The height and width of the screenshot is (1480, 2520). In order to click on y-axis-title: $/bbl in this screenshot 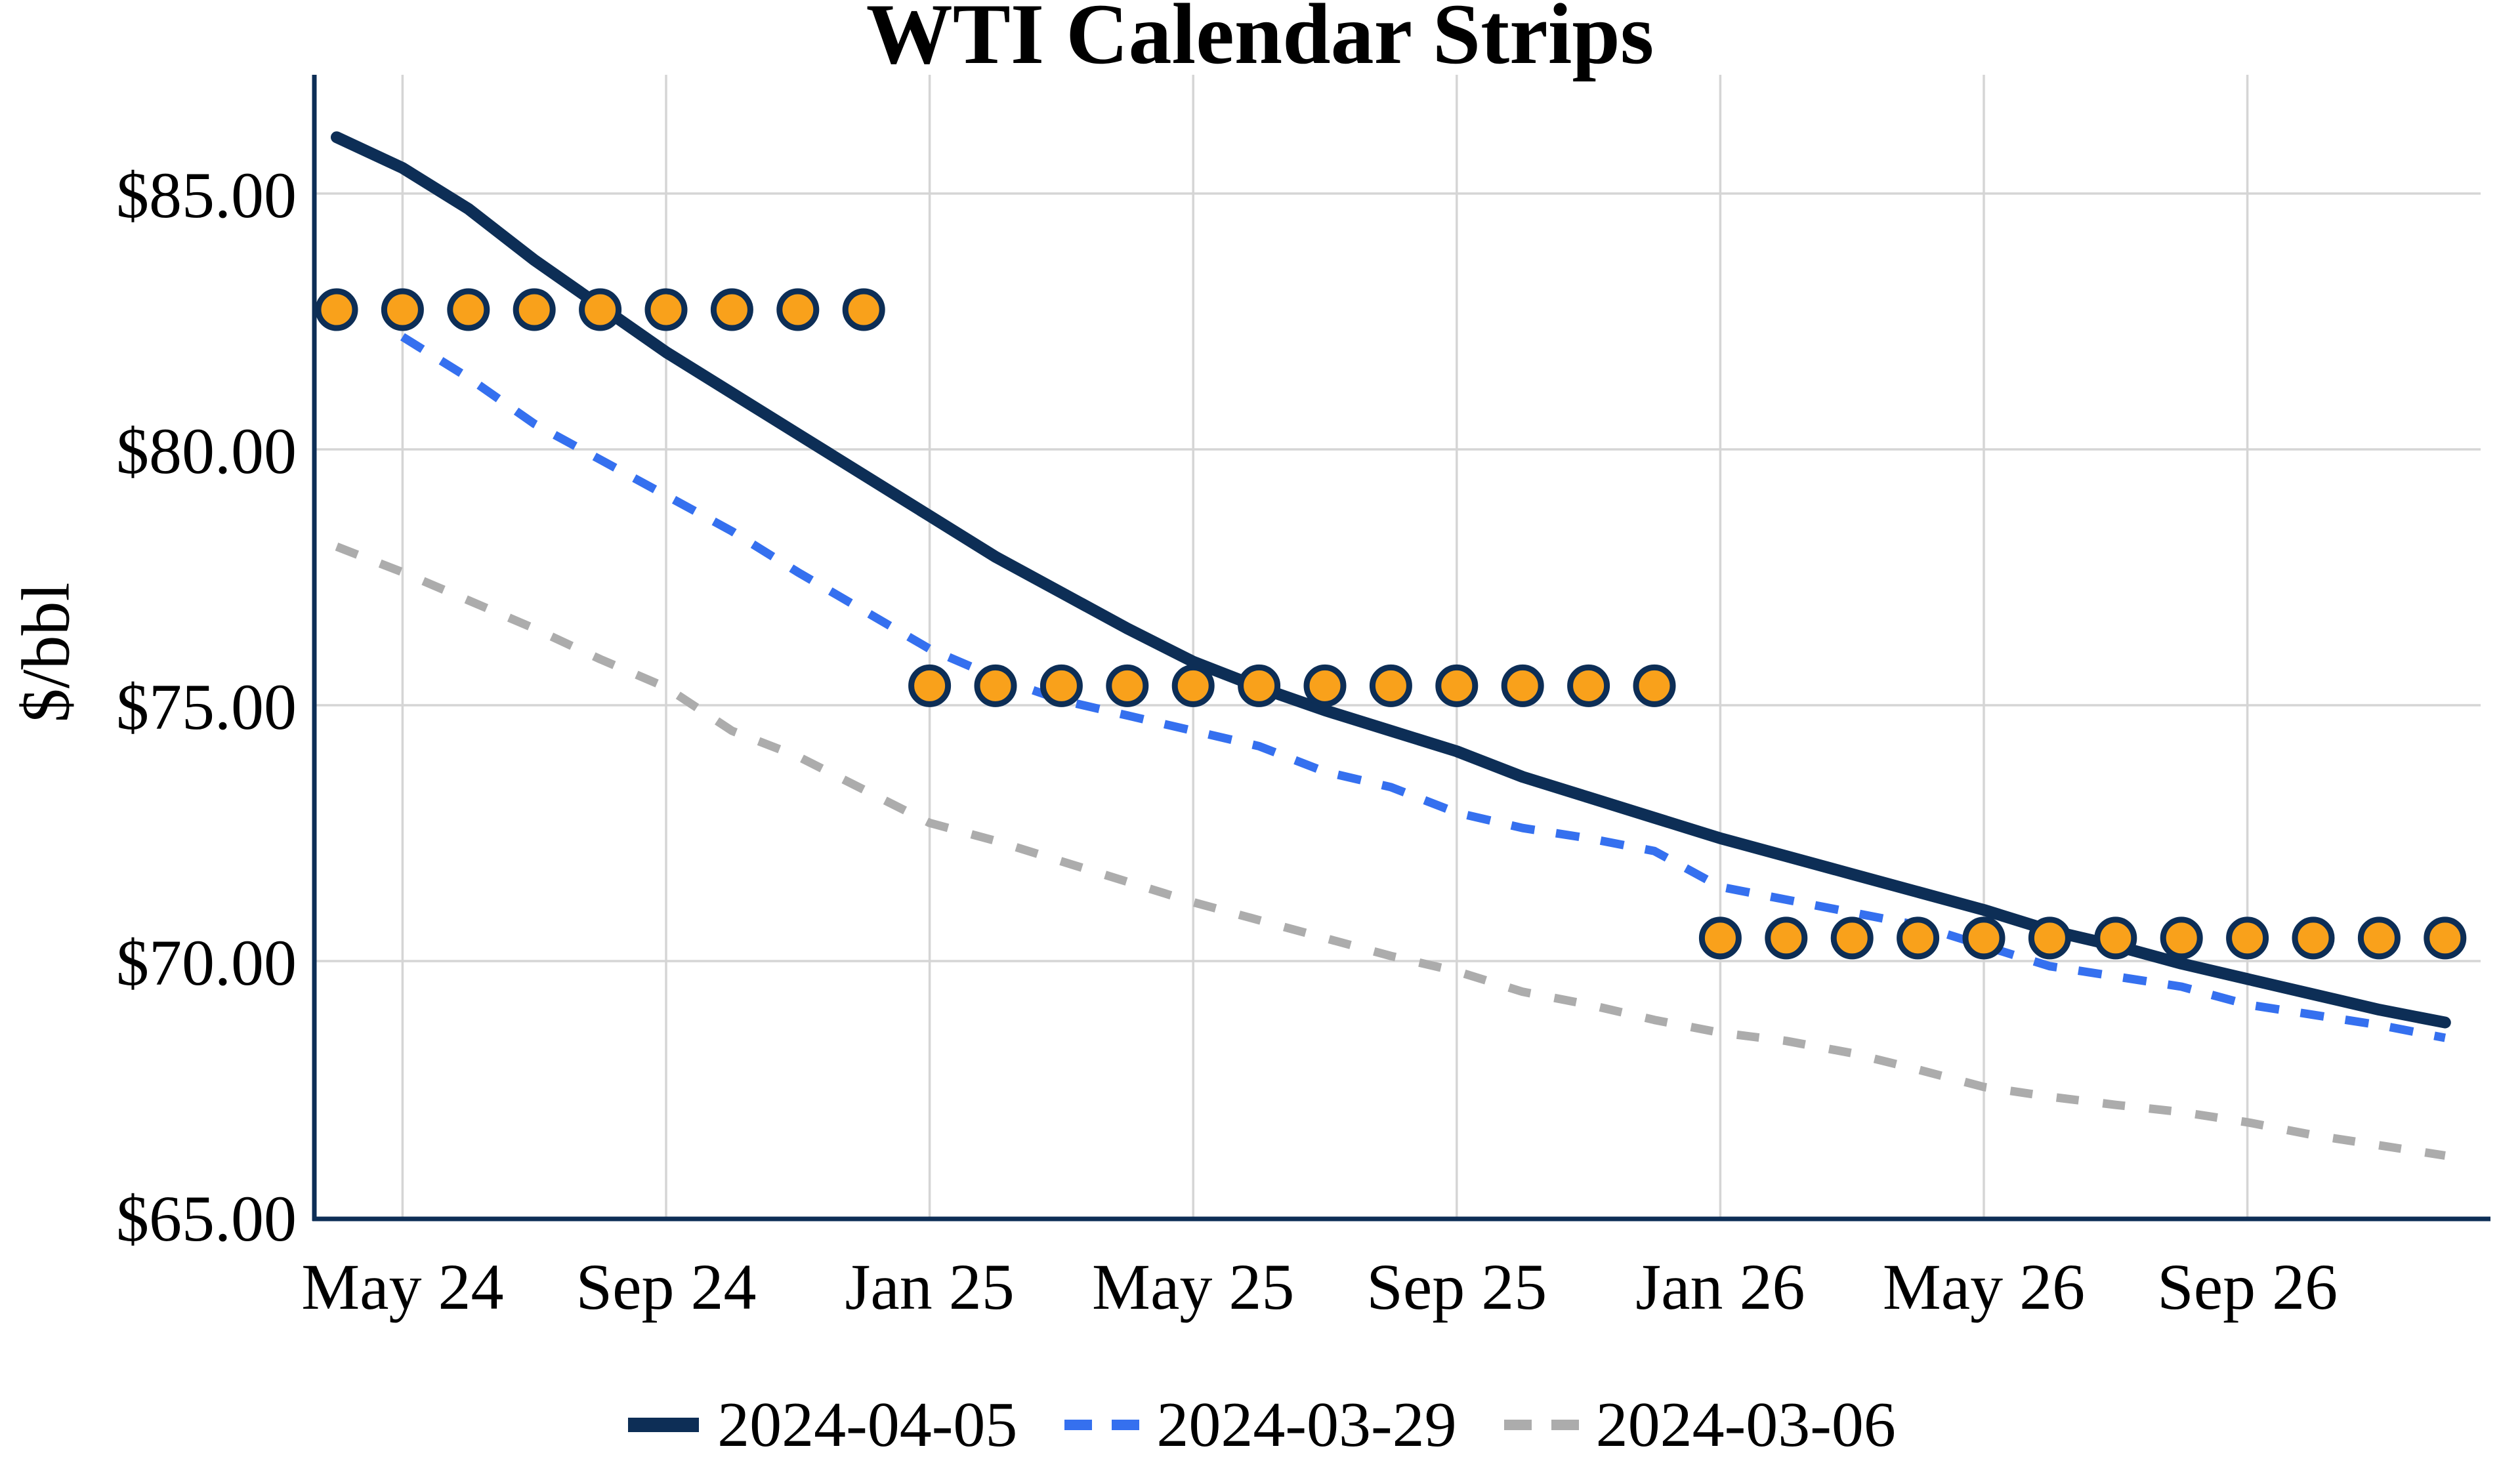, I will do `click(46, 652)`.